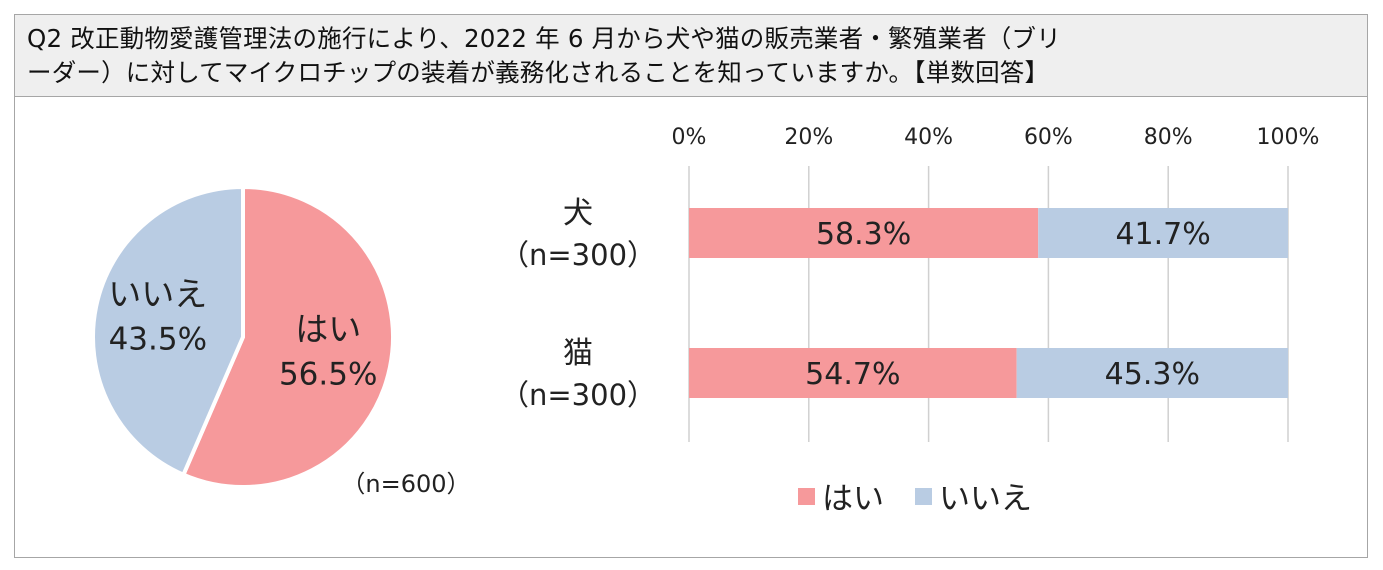  I want to click on pie-slice-label: はい, so click(328, 329).